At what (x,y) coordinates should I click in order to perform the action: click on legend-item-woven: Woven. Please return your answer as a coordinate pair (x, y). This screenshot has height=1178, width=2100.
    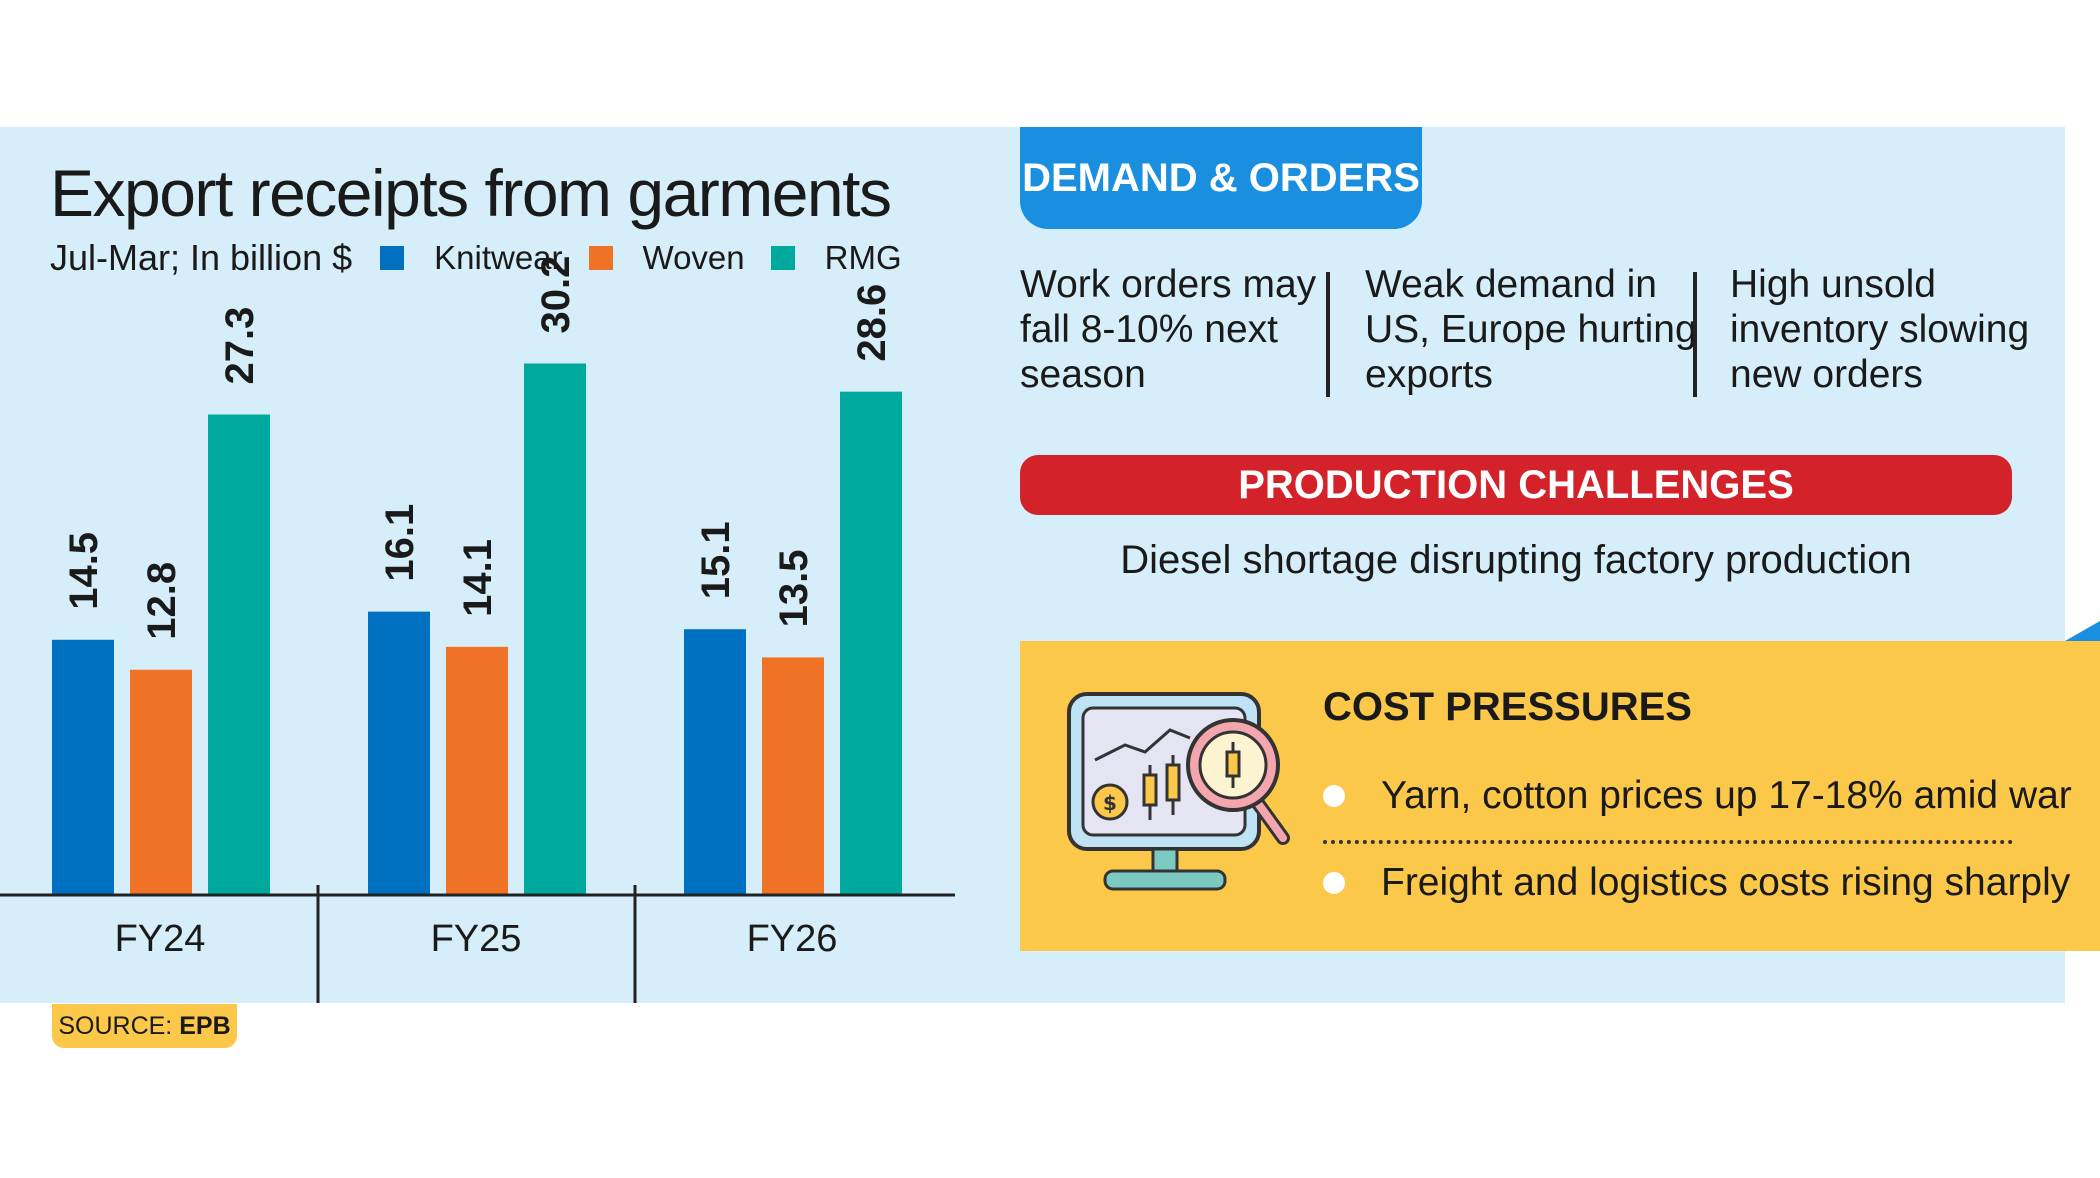
    Looking at the image, I should click on (666, 258).